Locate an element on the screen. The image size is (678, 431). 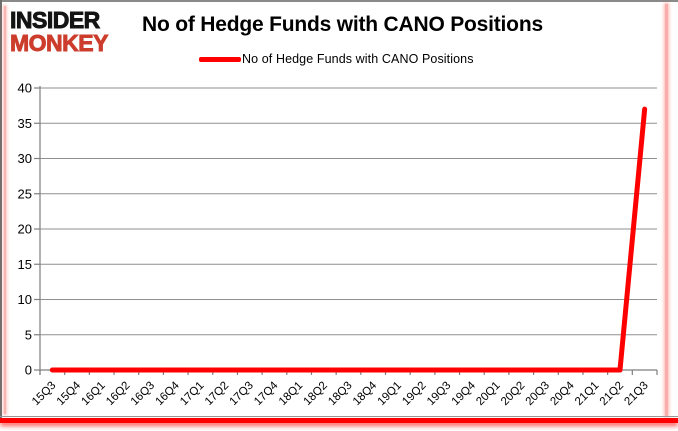
legend-line-marker is located at coordinates (220, 59).